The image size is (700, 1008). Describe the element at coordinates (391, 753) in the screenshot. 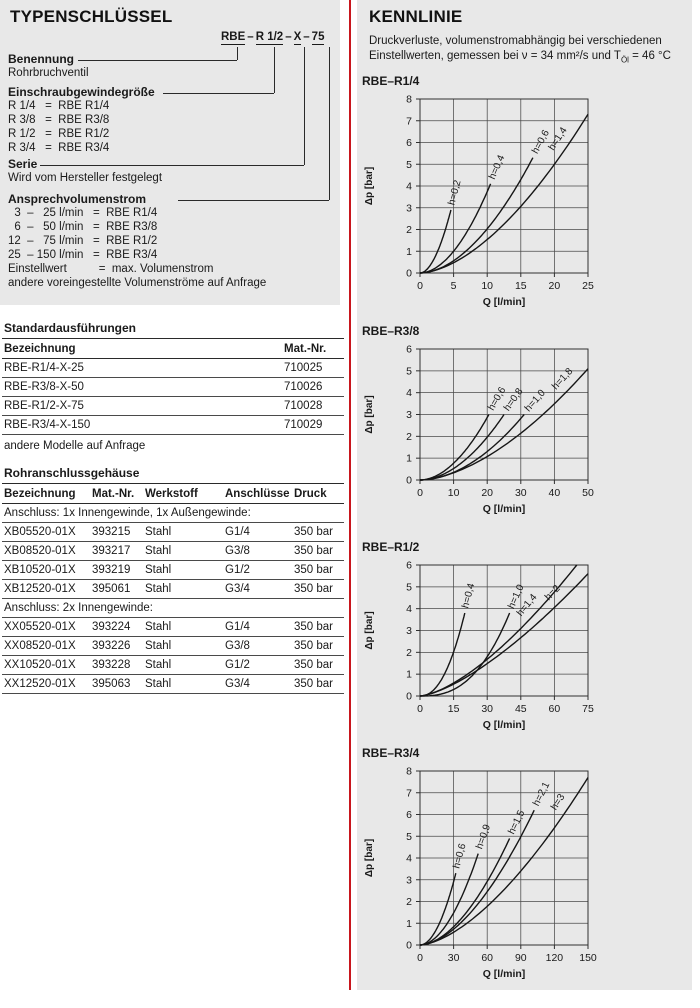

I see `chart-title-r34: RBE–R3/4` at that location.